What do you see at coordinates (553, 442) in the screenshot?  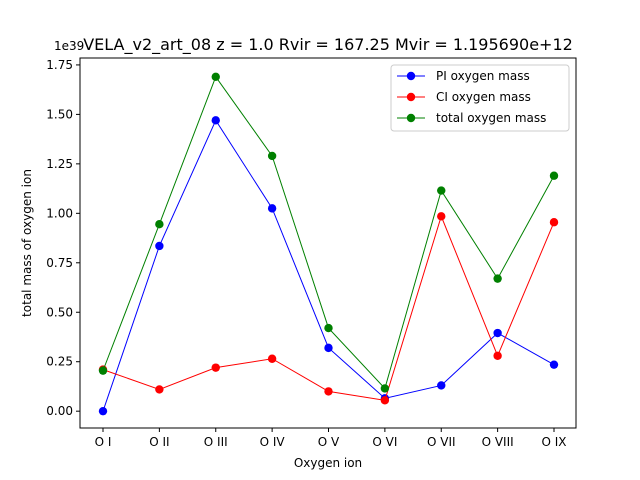 I see `x-tick-label: O IX` at bounding box center [553, 442].